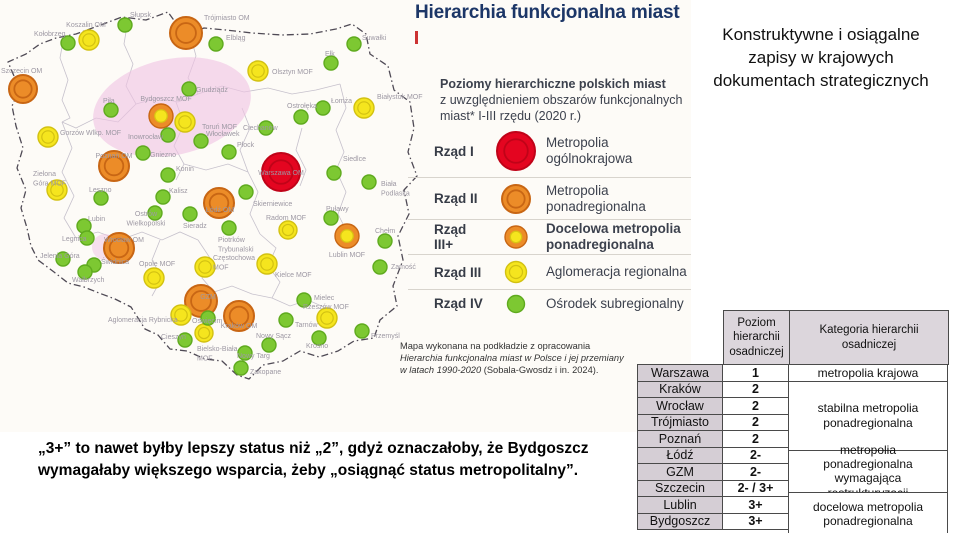  I want to click on city-marker-tarn-w, so click(286, 320).